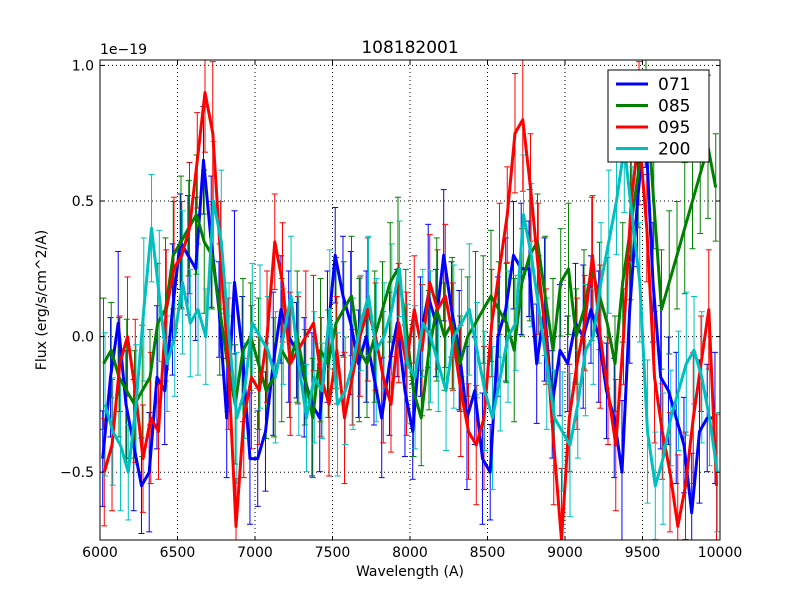 The height and width of the screenshot is (600, 800). What do you see at coordinates (100, 553) in the screenshot?
I see `x-tick-label: 6000` at bounding box center [100, 553].